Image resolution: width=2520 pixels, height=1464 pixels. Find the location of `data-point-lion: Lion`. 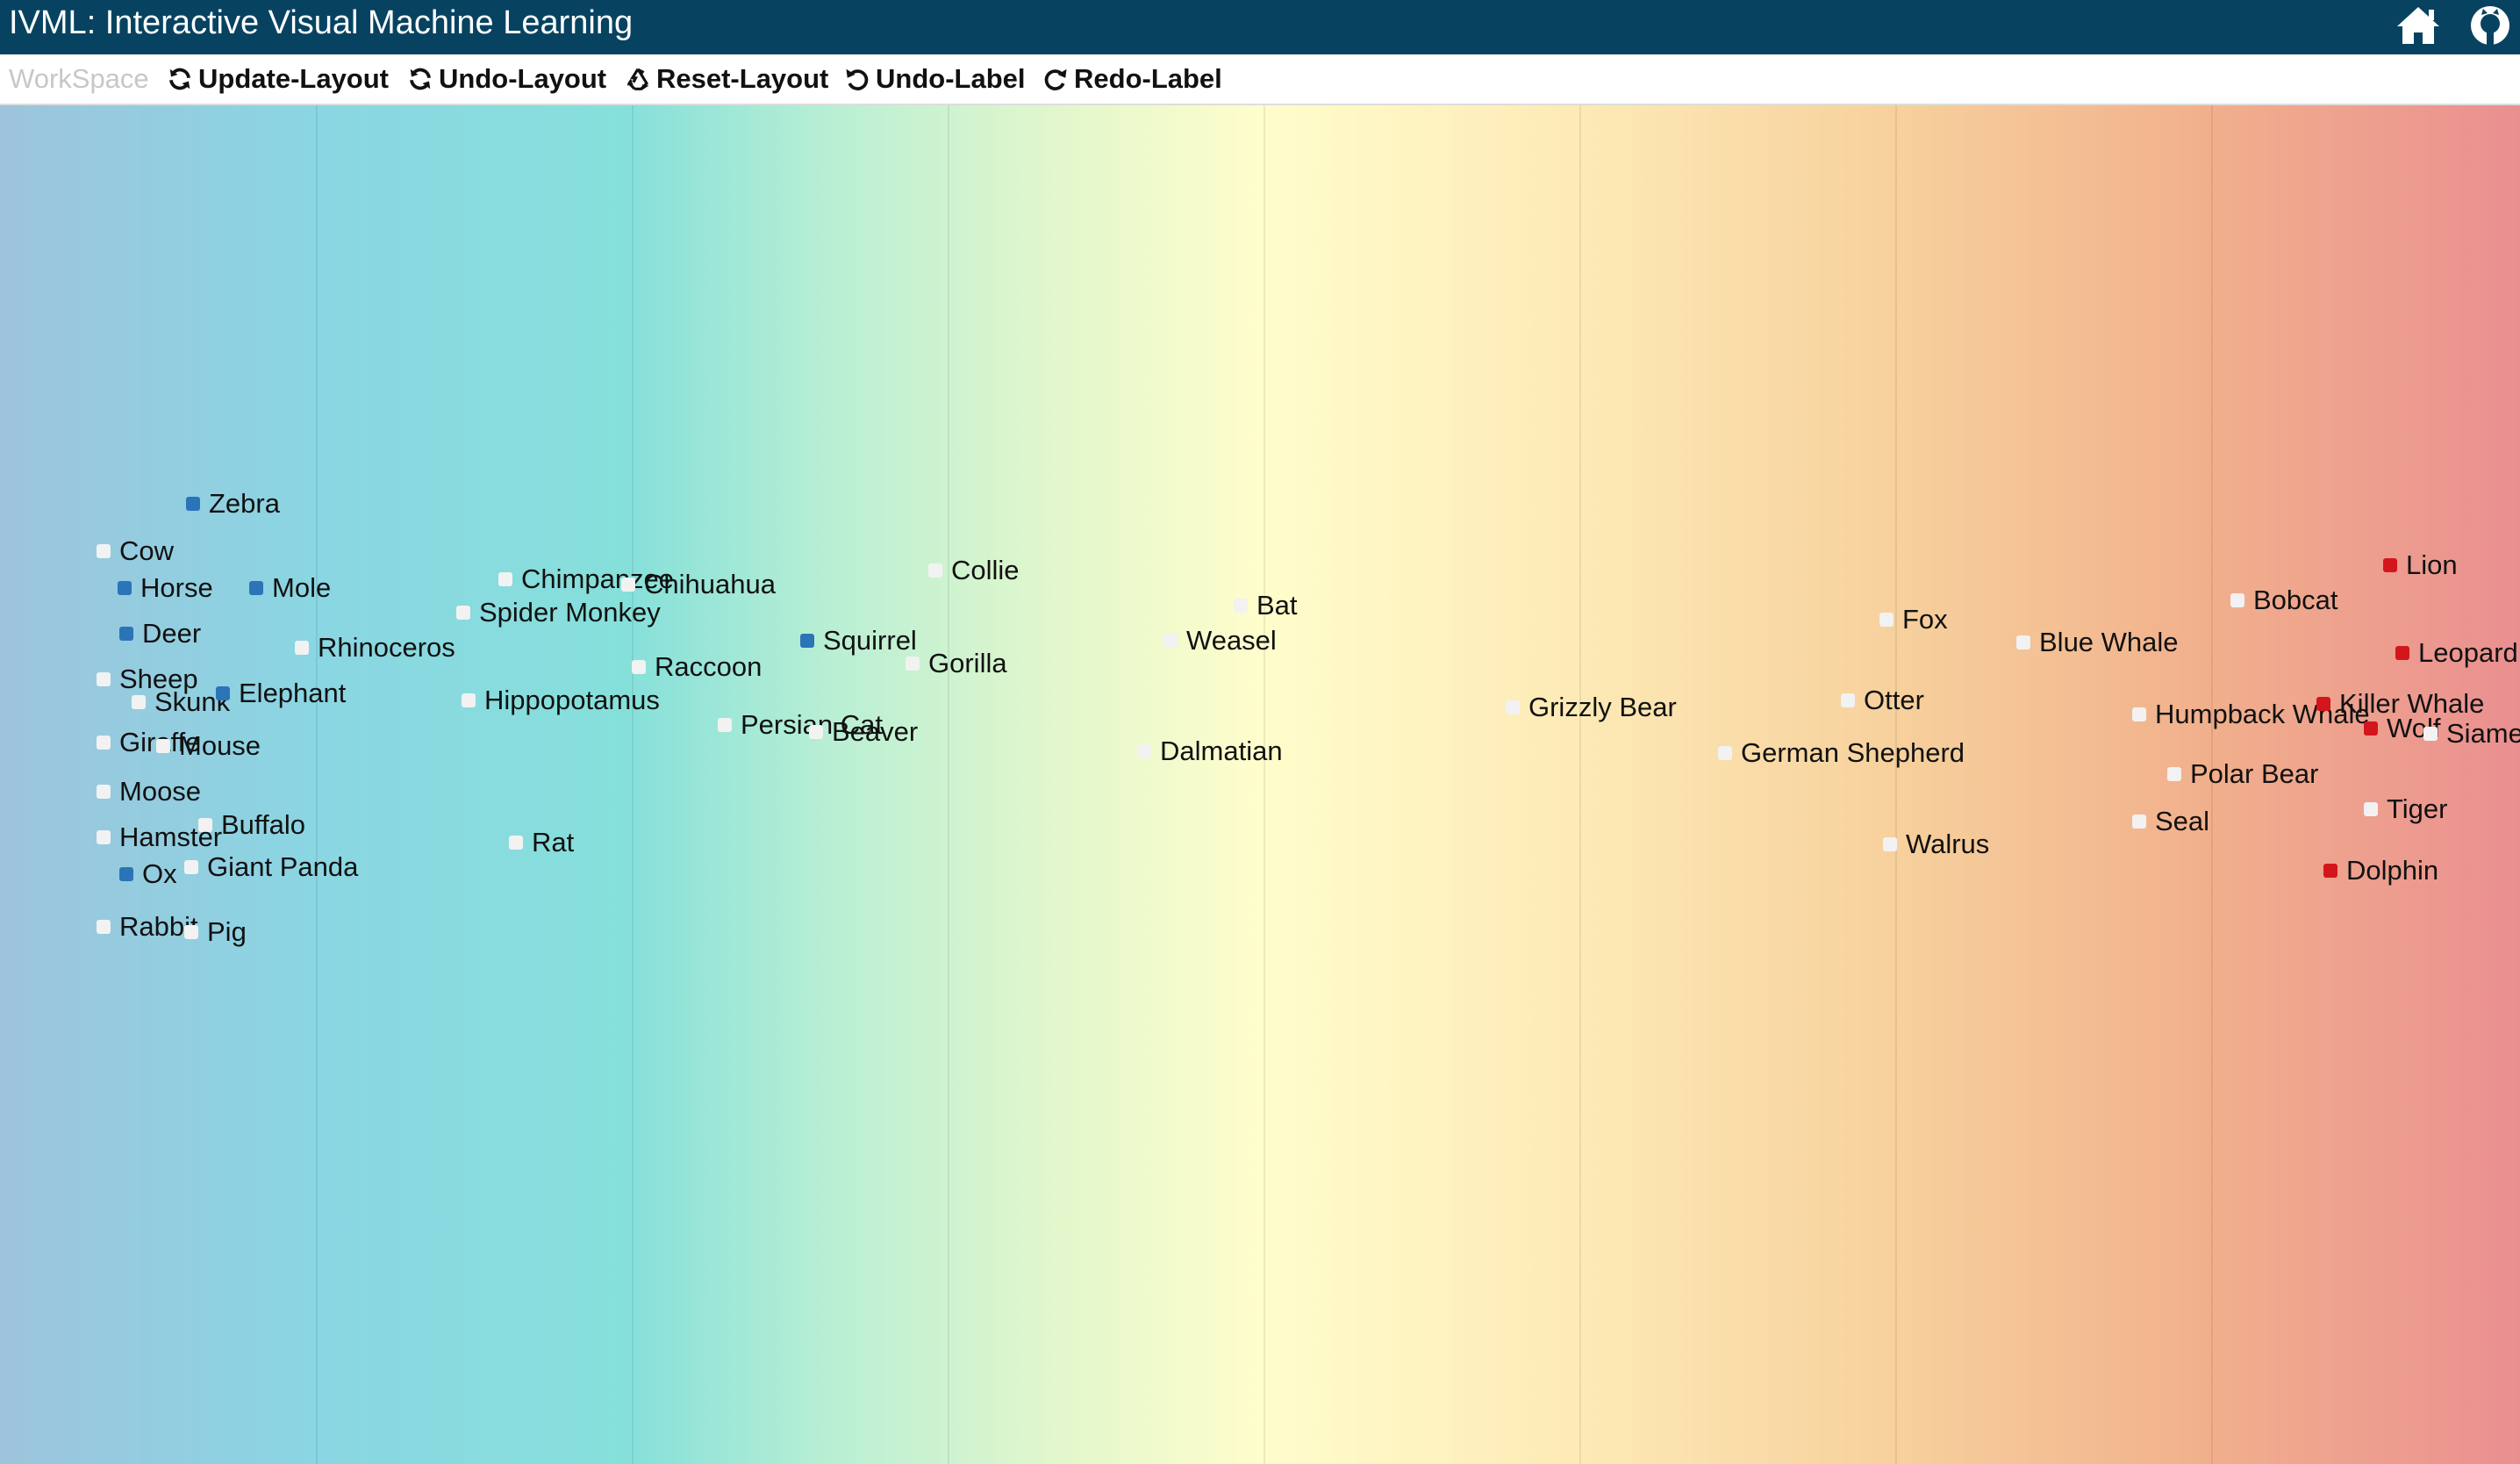

data-point-lion: Lion is located at coordinates (2420, 565).